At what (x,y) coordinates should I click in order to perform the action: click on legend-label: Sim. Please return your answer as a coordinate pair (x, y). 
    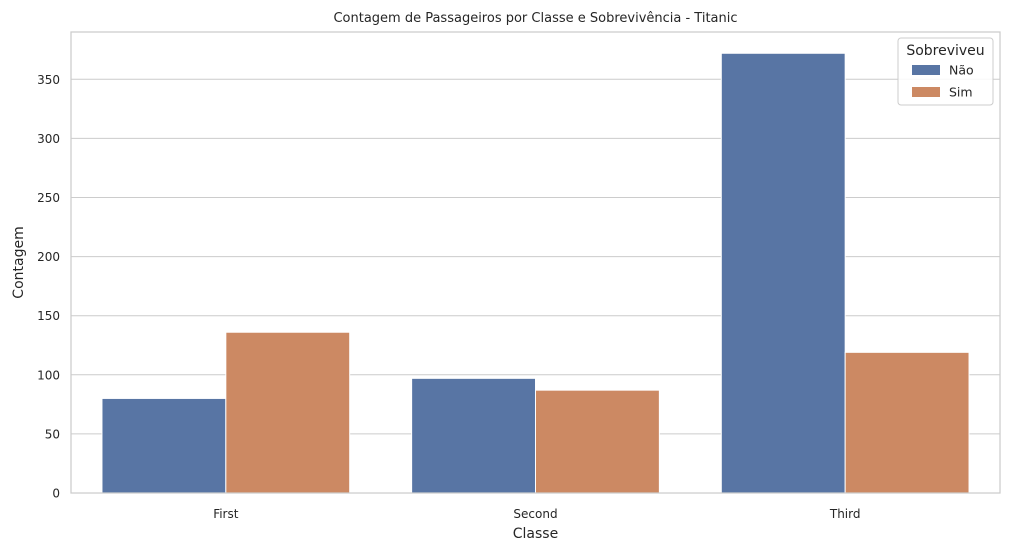
    Looking at the image, I should click on (961, 92).